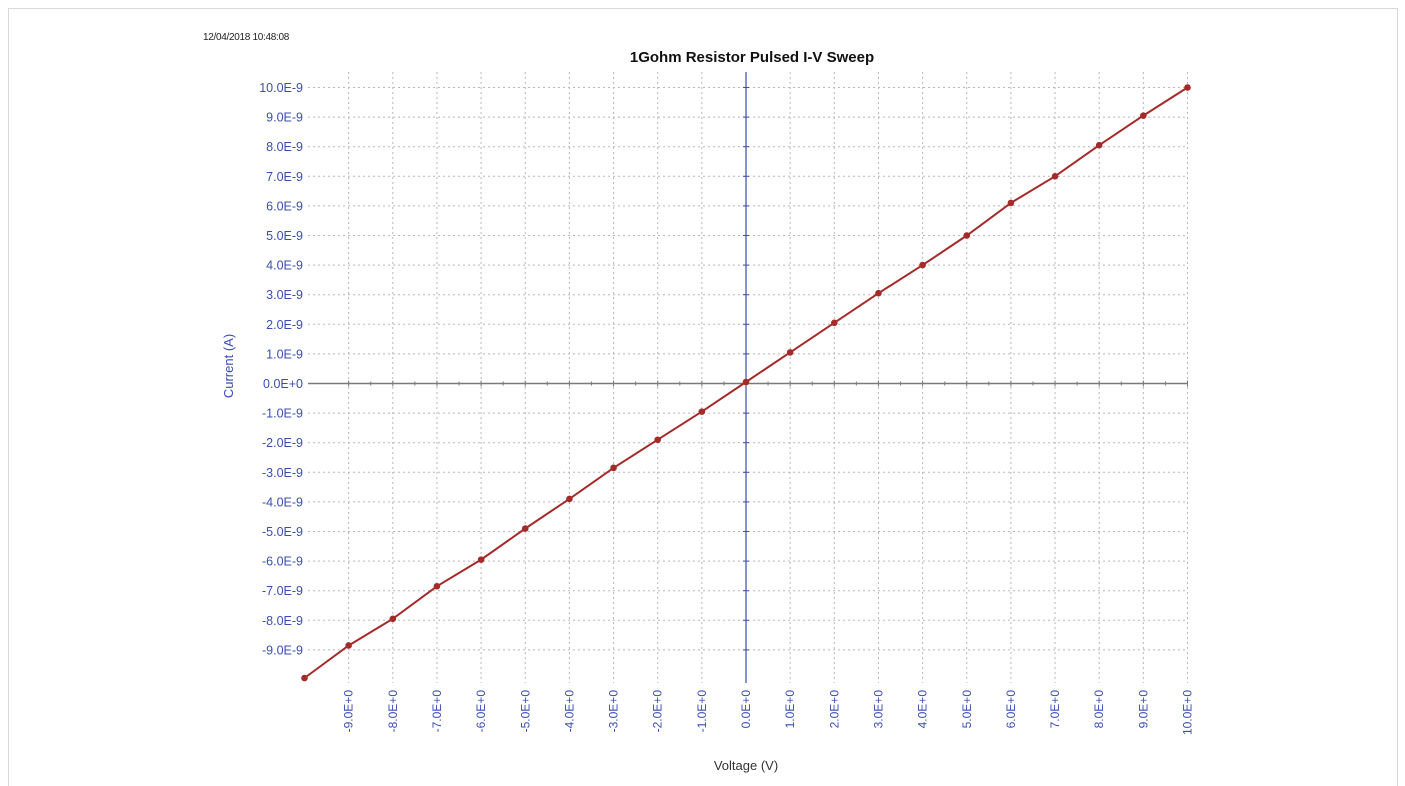 The width and height of the screenshot is (1405, 786). What do you see at coordinates (282, 621) in the screenshot?
I see `y-tick-label: -8.0E-9` at bounding box center [282, 621].